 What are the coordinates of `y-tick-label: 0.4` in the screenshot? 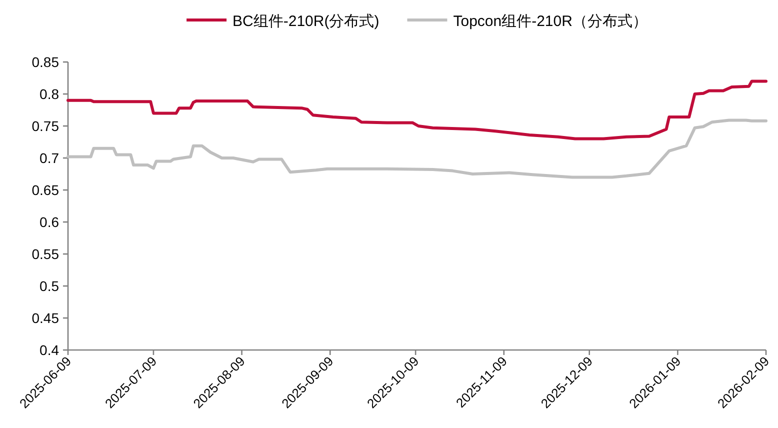 It's located at (50, 350).